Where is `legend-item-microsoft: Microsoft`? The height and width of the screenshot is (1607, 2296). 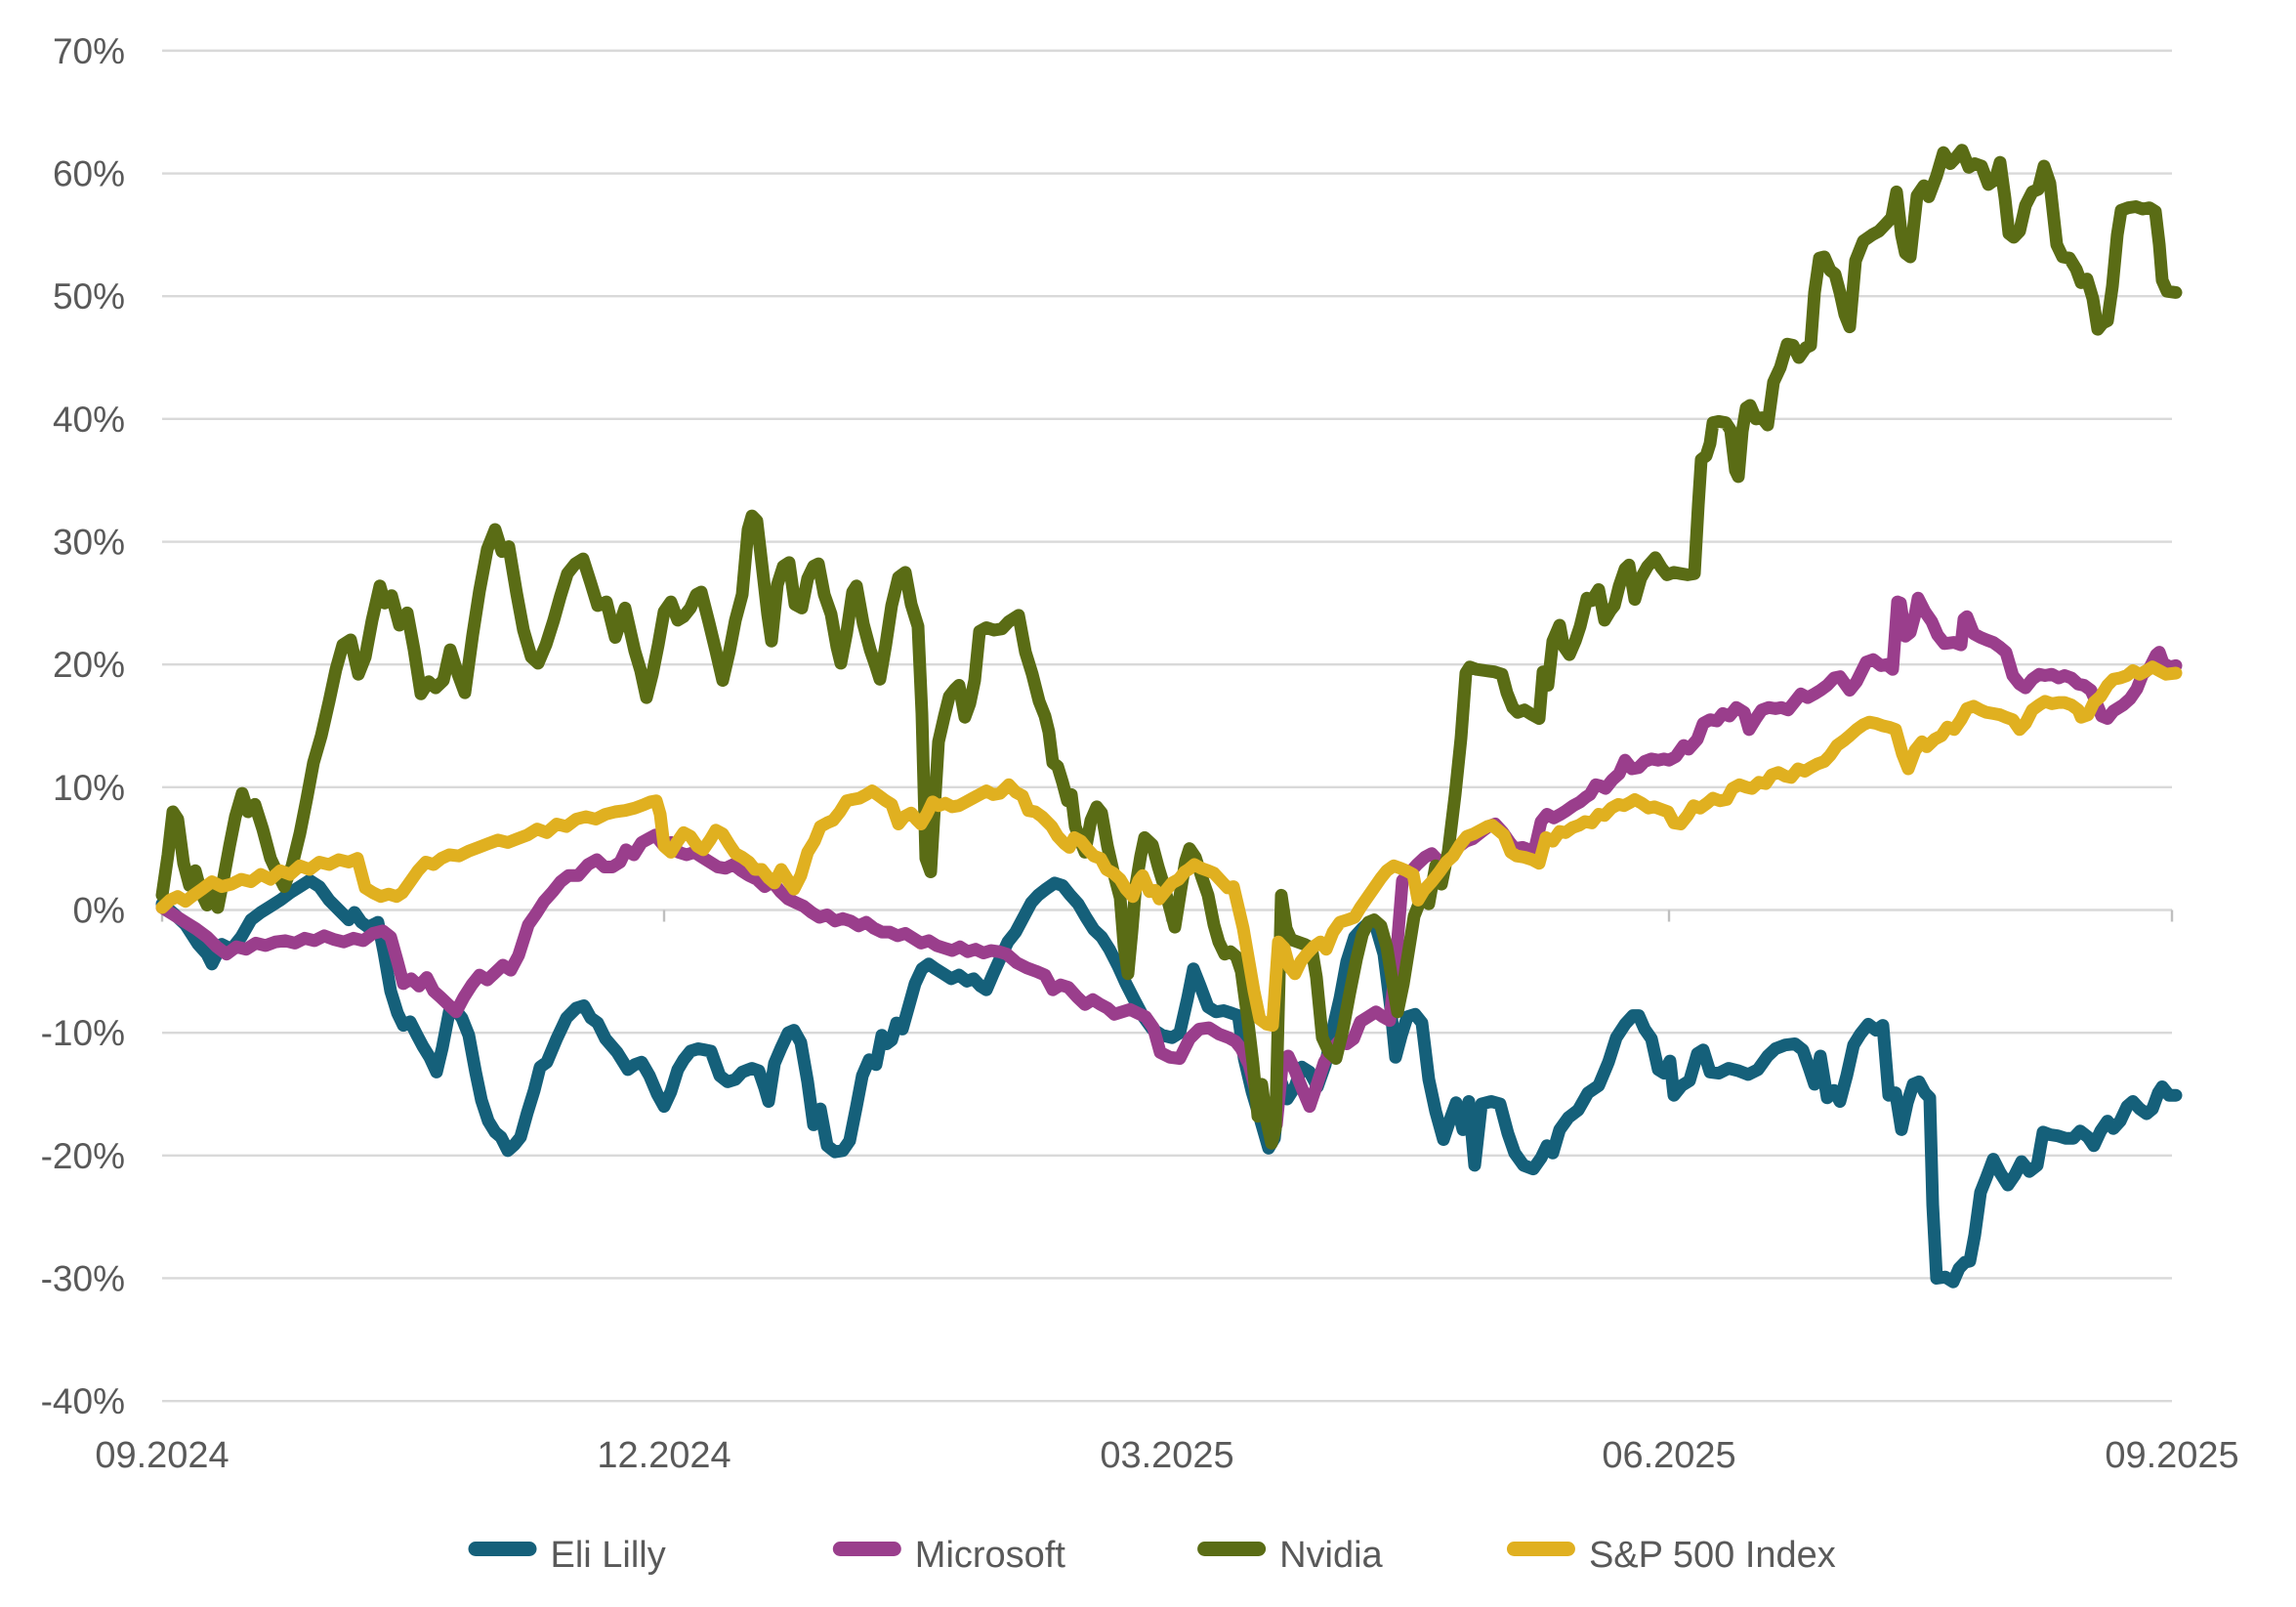
legend-item-microsoft: Microsoft is located at coordinates (949, 1555).